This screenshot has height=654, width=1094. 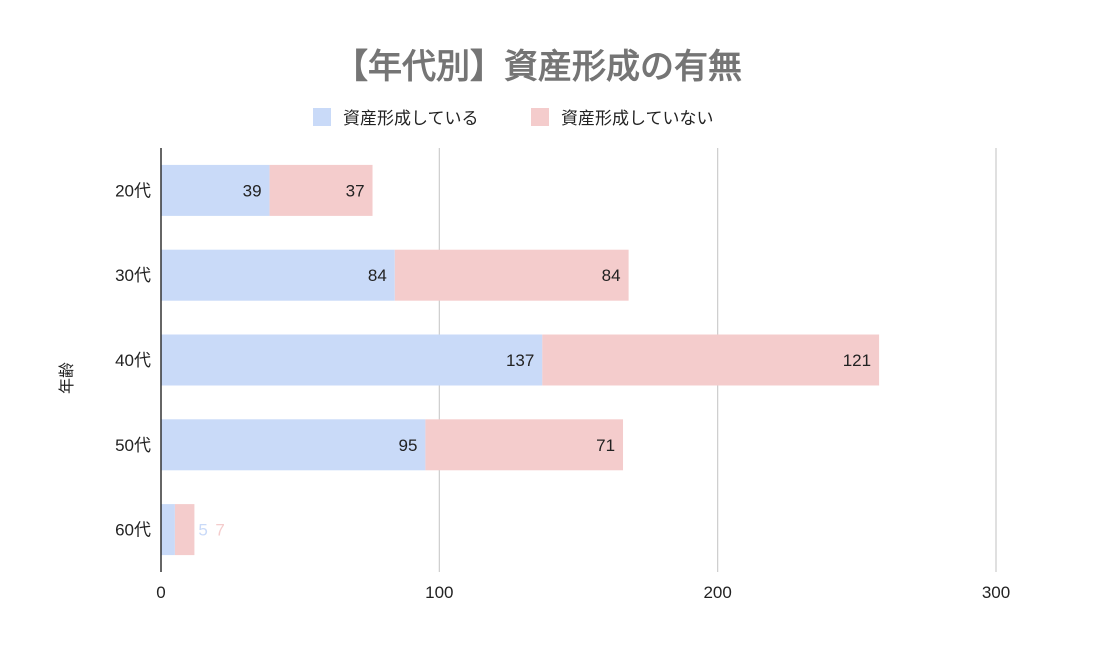 I want to click on data-label: 137, so click(x=520, y=360).